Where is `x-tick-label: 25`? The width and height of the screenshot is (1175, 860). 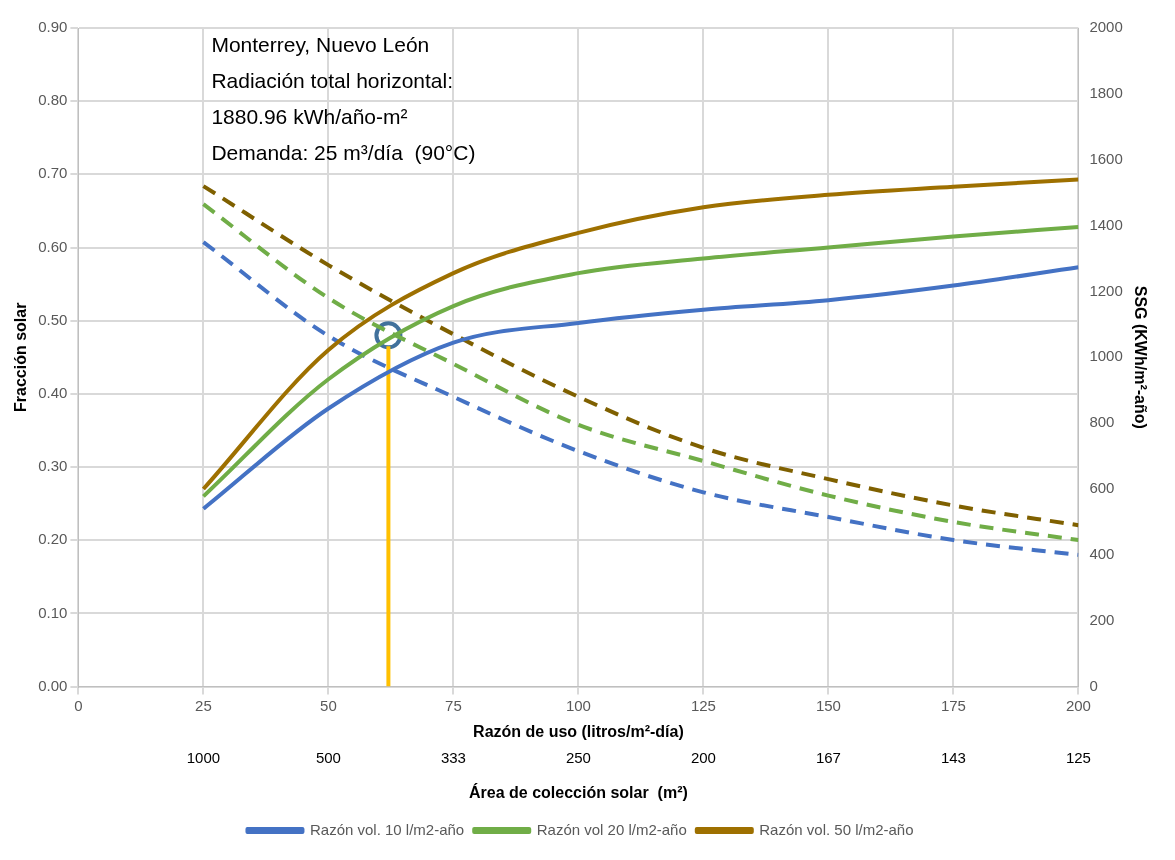
x-tick-label: 25 is located at coordinates (203, 705).